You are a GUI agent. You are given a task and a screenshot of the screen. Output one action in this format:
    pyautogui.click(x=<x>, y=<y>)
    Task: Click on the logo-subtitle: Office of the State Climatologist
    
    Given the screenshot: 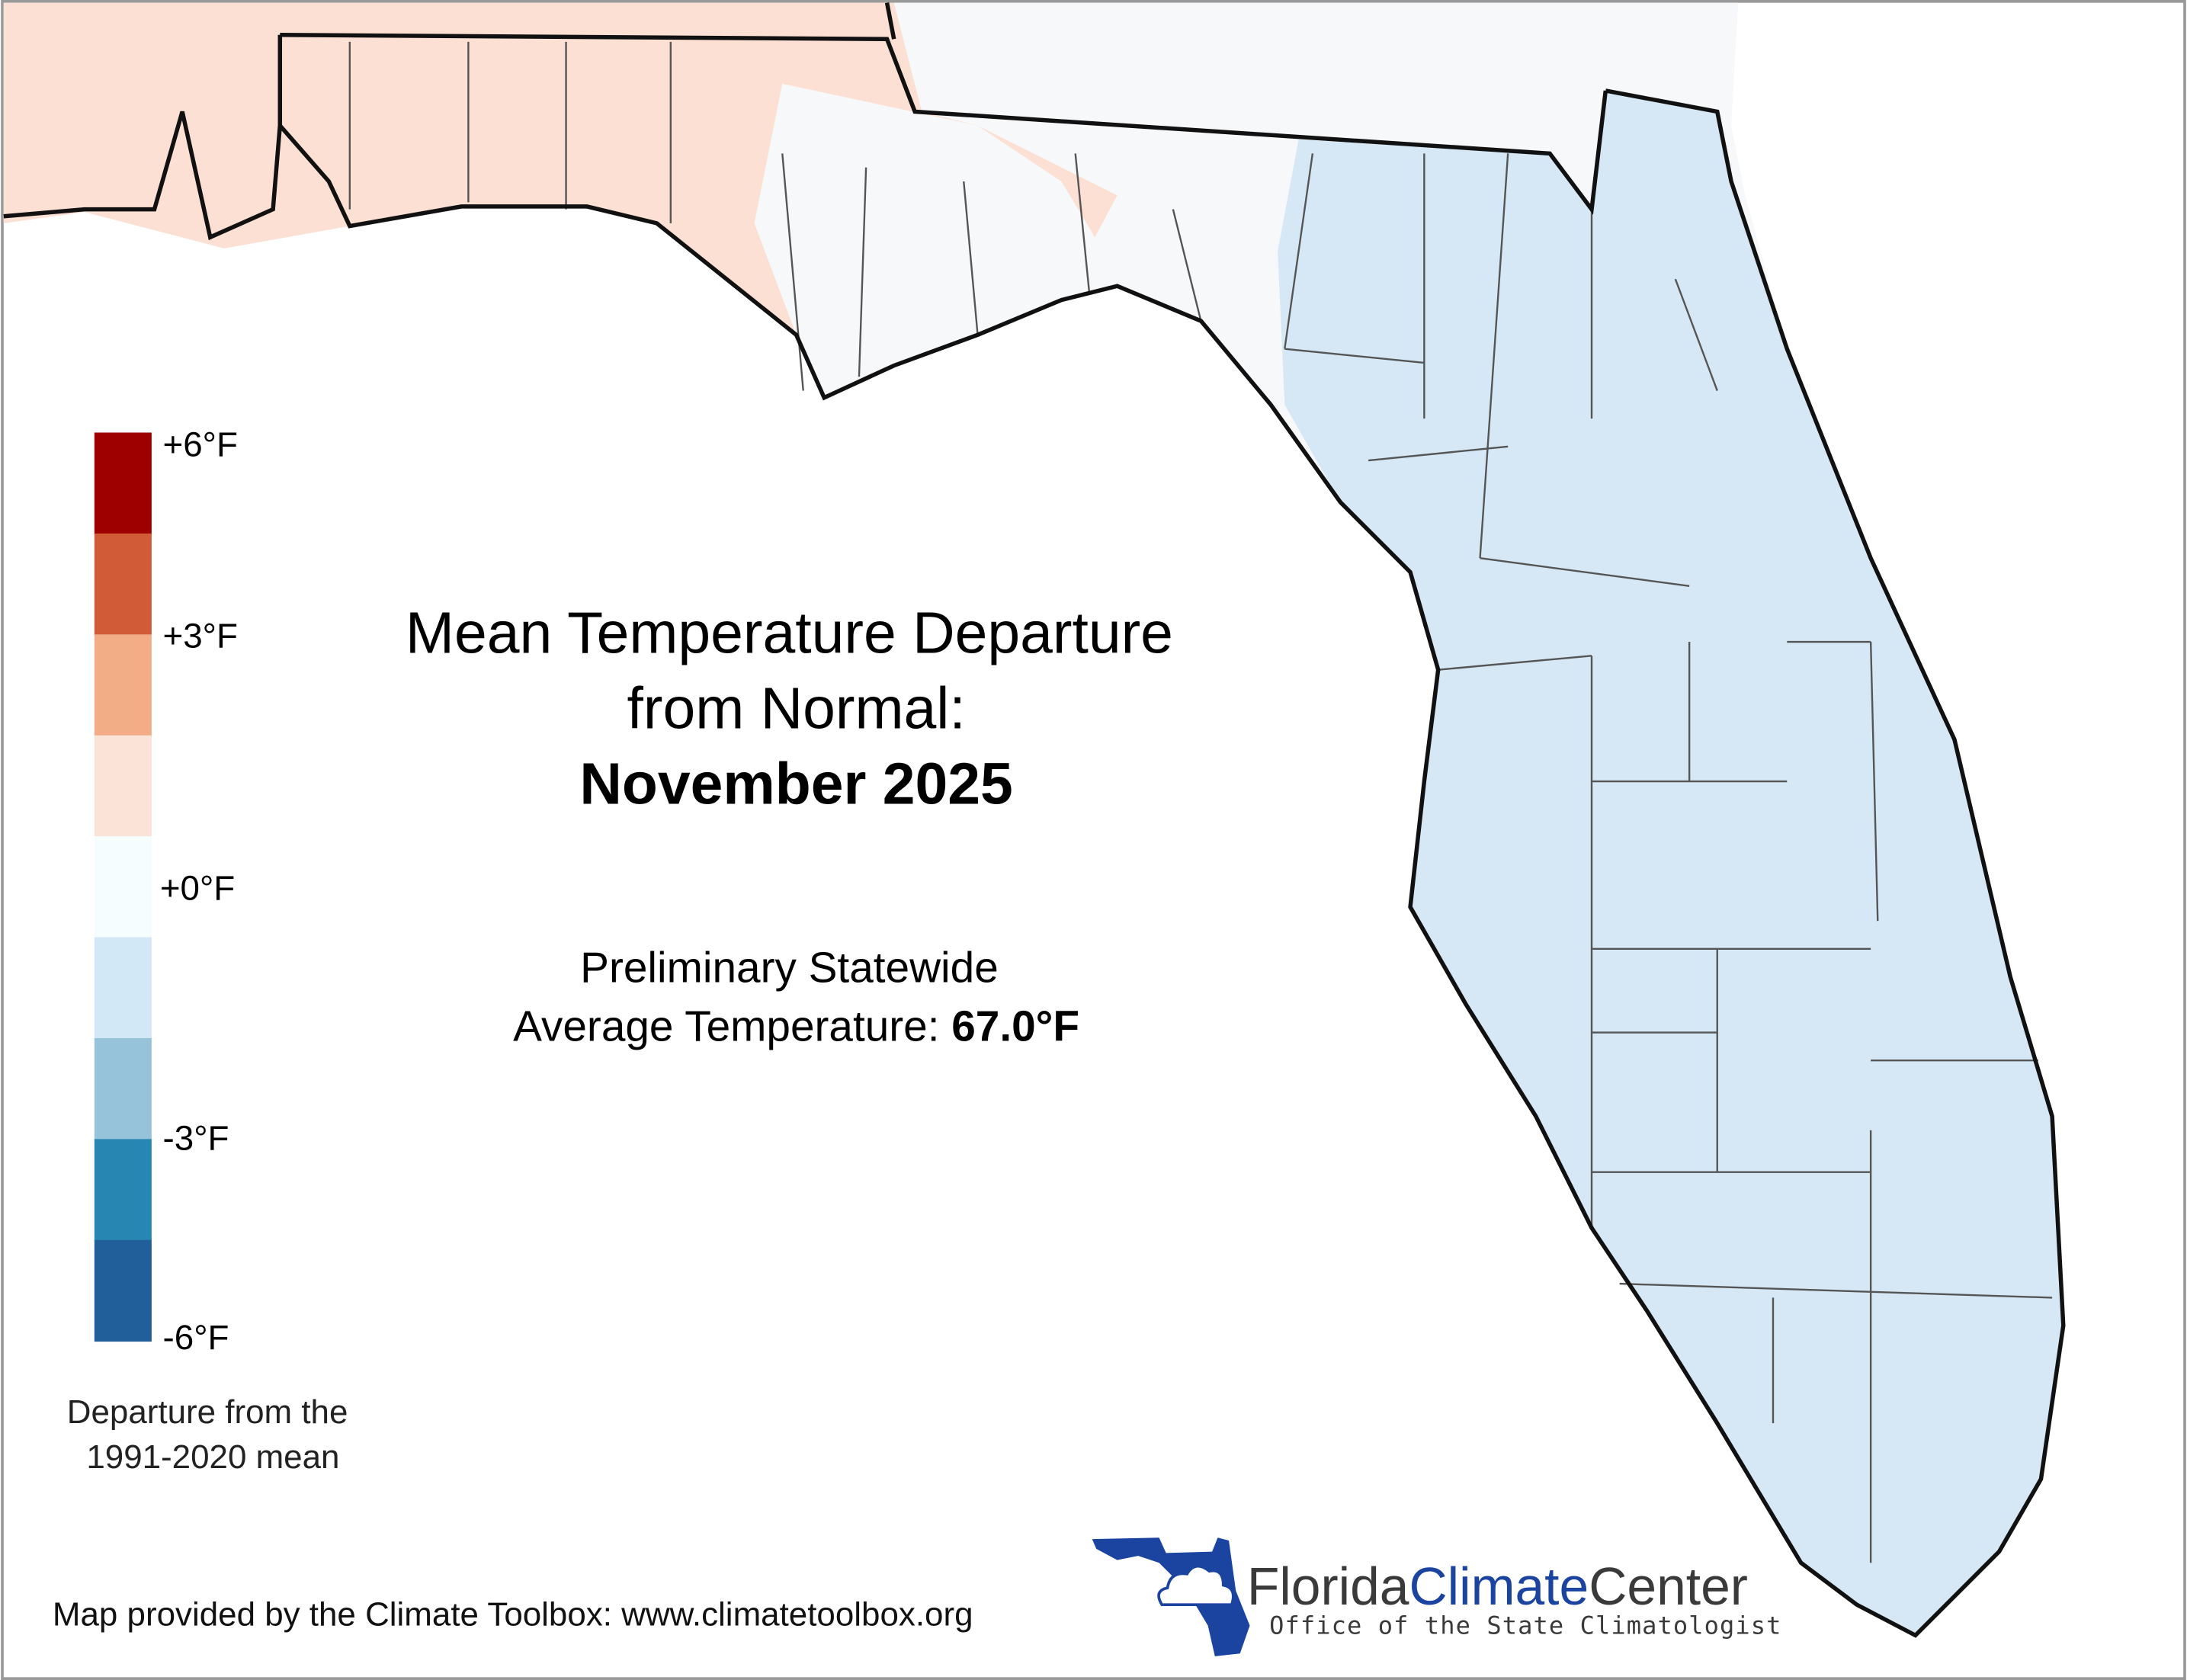 What is the action you would take?
    pyautogui.click(x=1525, y=1625)
    